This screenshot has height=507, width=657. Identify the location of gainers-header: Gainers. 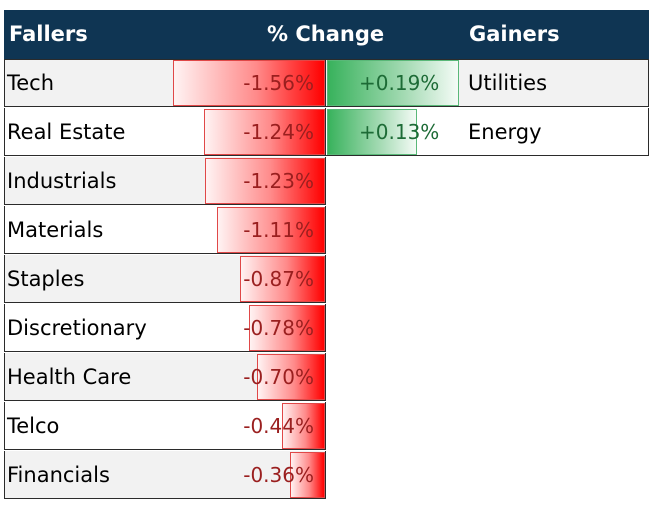
(514, 34).